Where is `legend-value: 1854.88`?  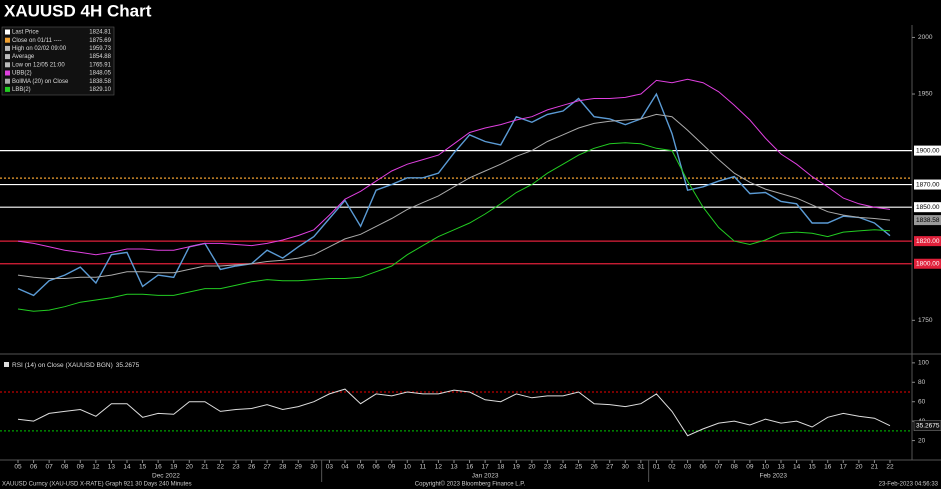 legend-value: 1854.88 is located at coordinates (100, 57).